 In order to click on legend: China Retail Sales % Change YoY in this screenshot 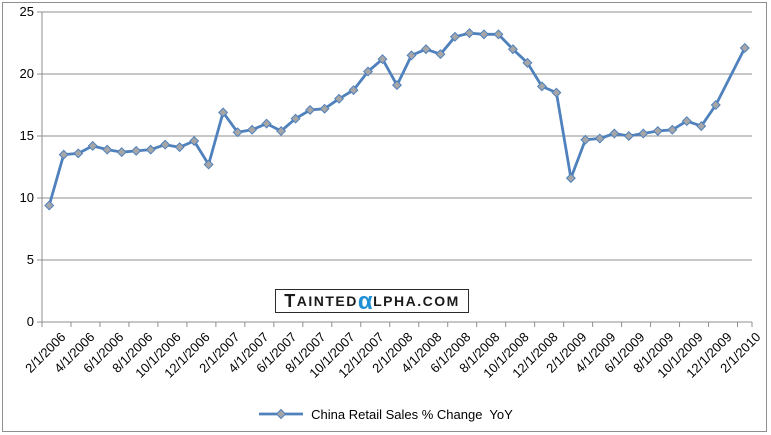, I will do `click(385, 414)`.